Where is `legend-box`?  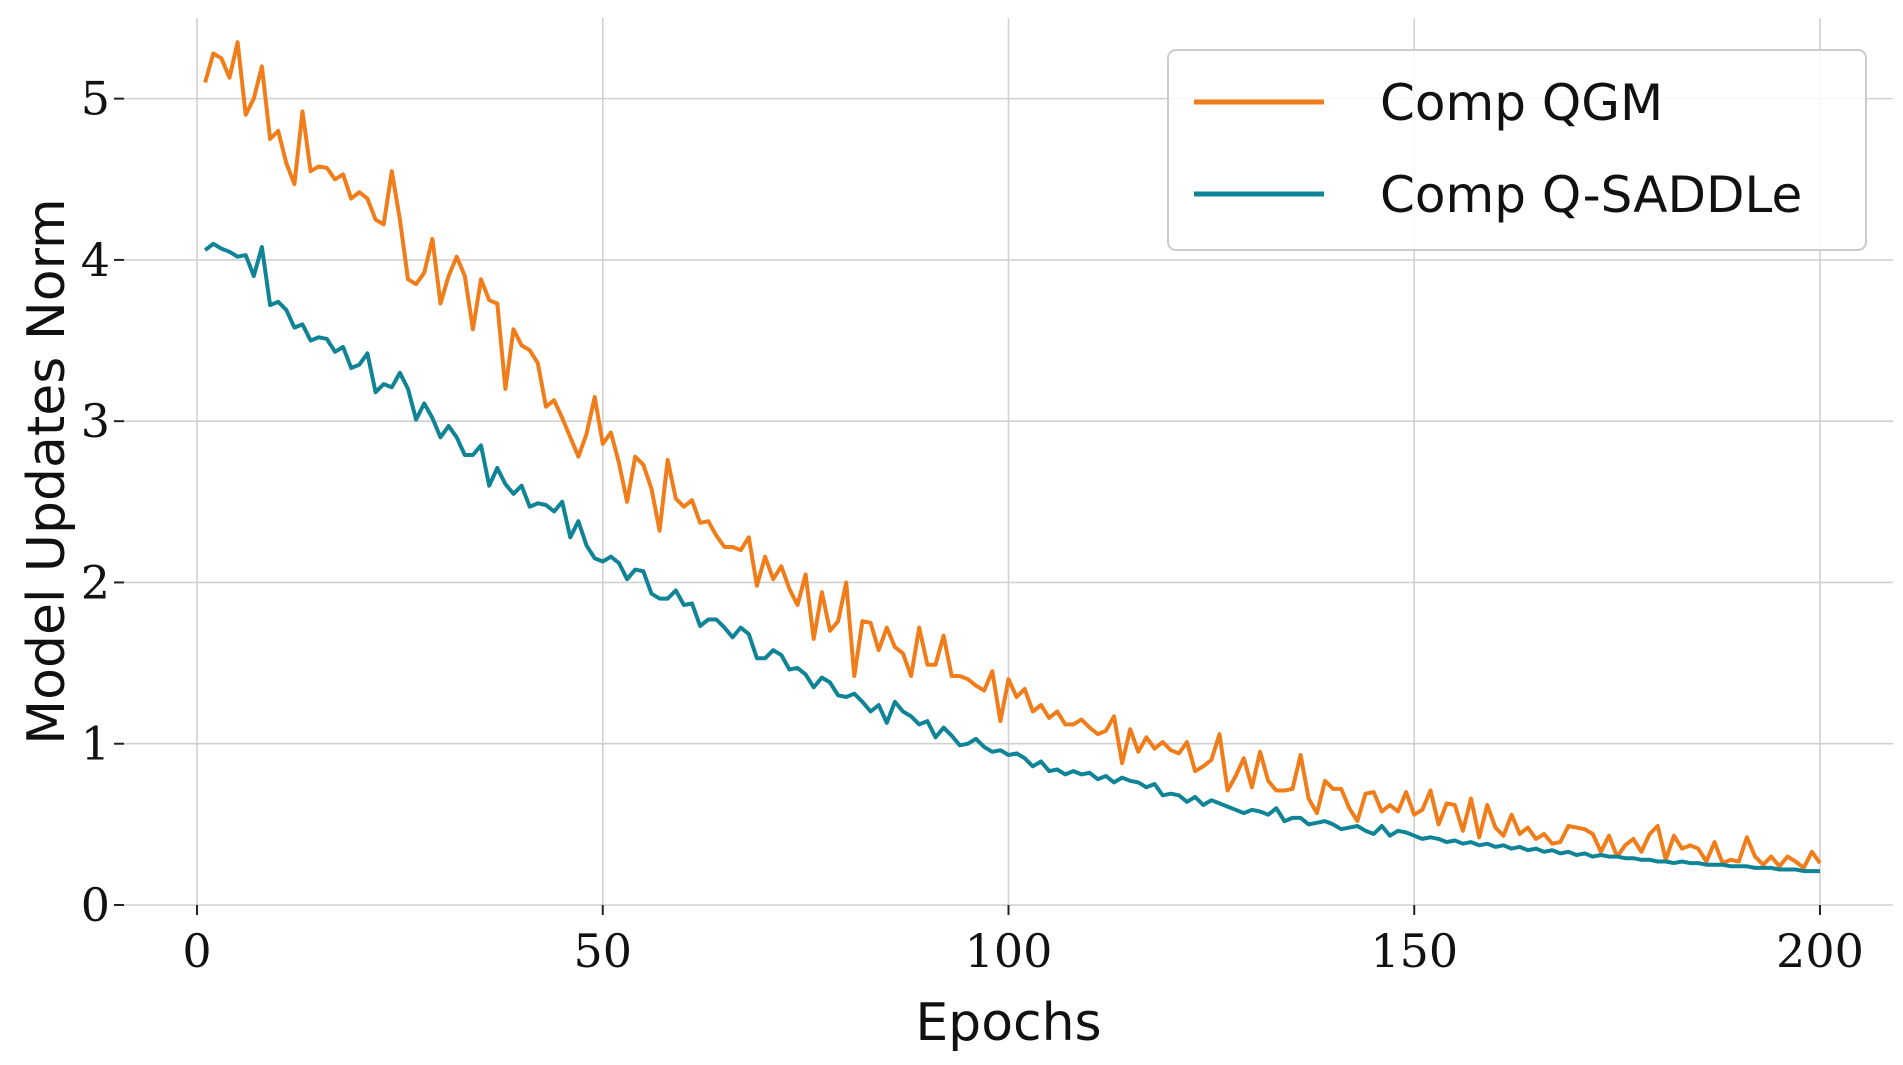 legend-box is located at coordinates (1517, 150).